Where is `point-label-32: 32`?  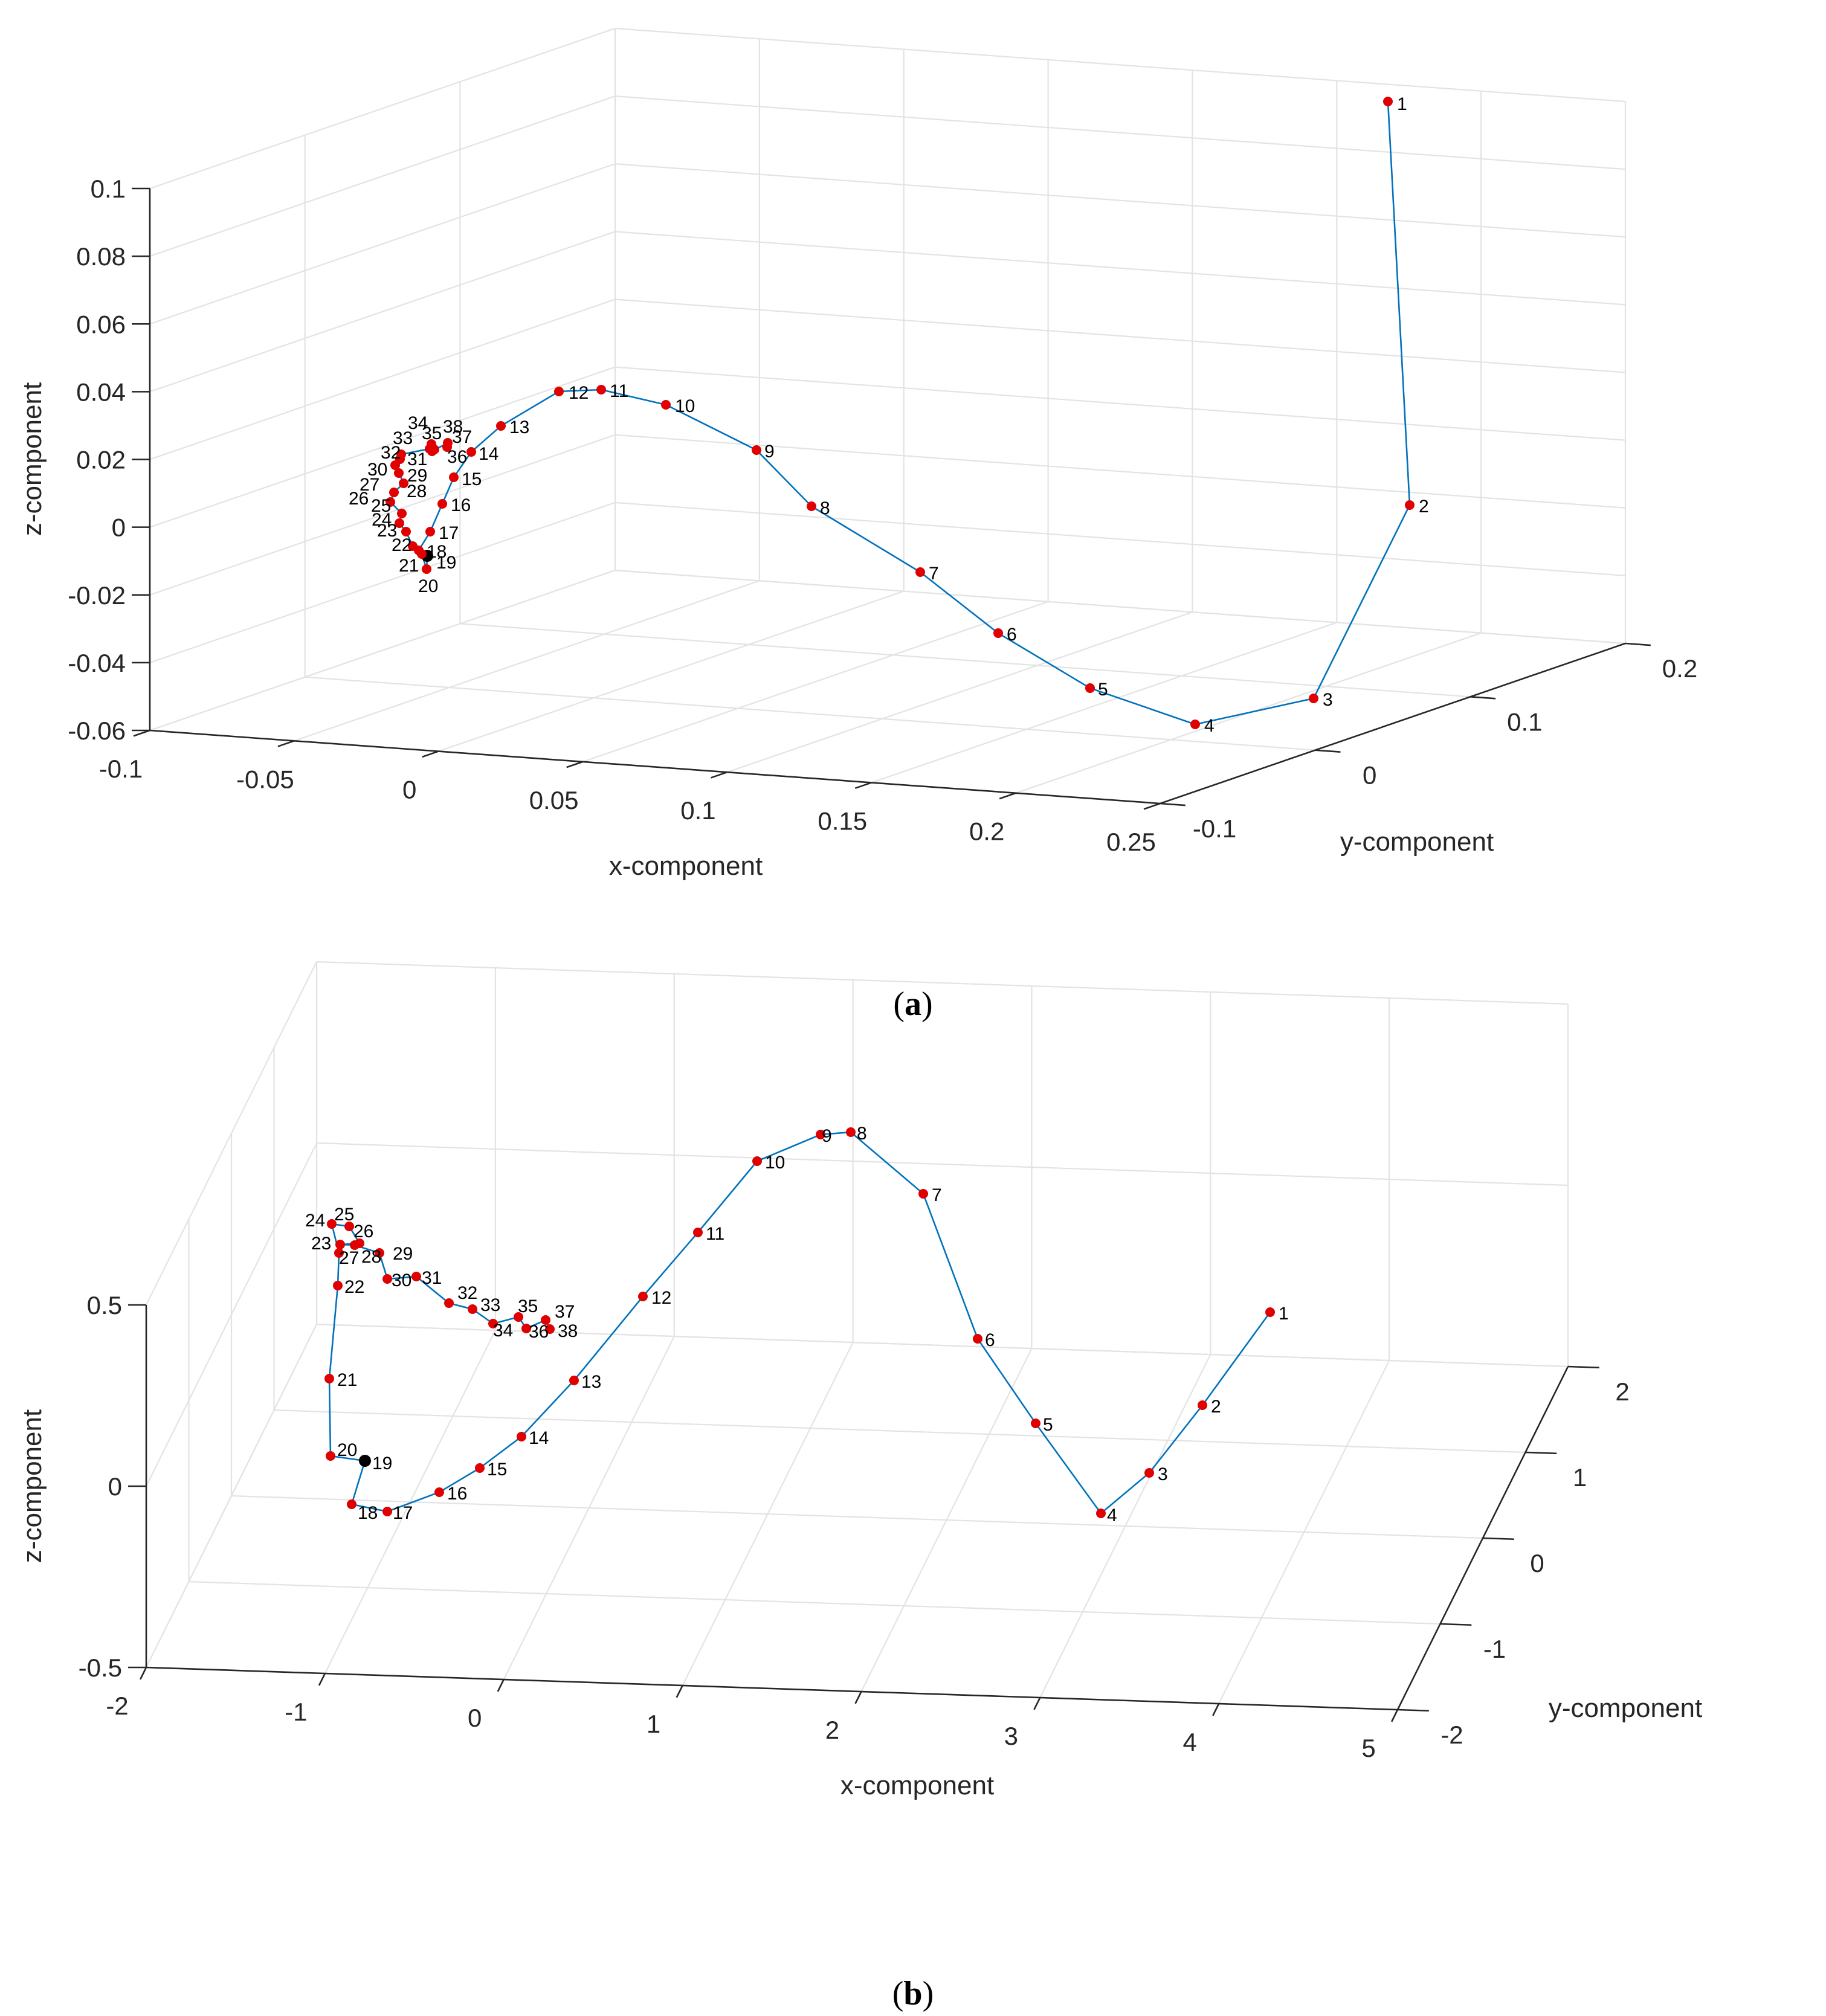 point-label-32: 32 is located at coordinates (467, 1293).